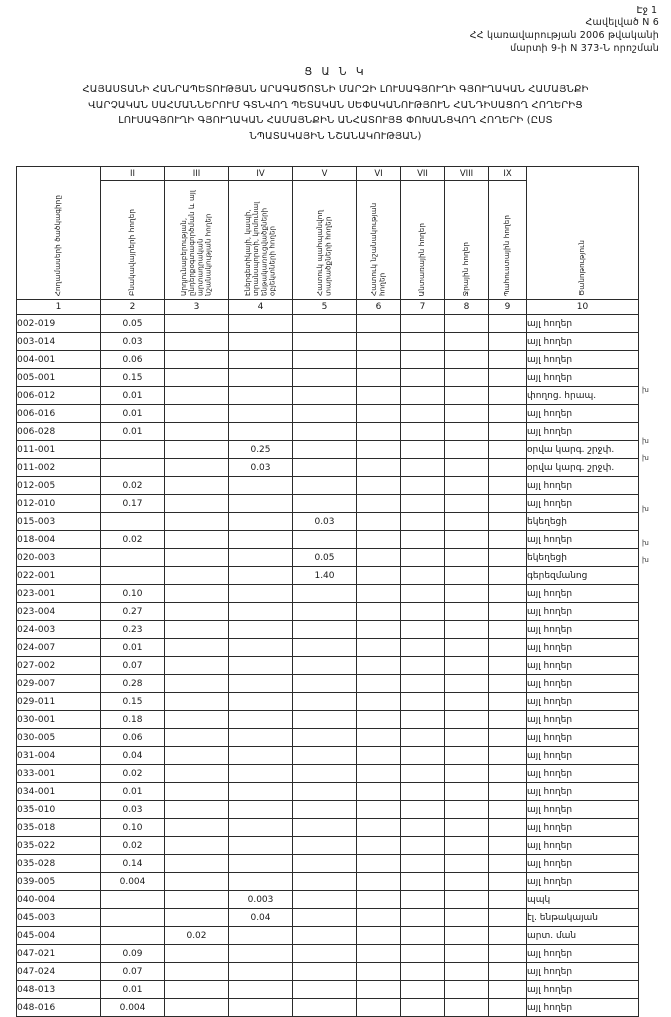 The height and width of the screenshot is (1017, 671). What do you see at coordinates (58, 593) in the screenshot?
I see `cell-code: 023-001` at bounding box center [58, 593].